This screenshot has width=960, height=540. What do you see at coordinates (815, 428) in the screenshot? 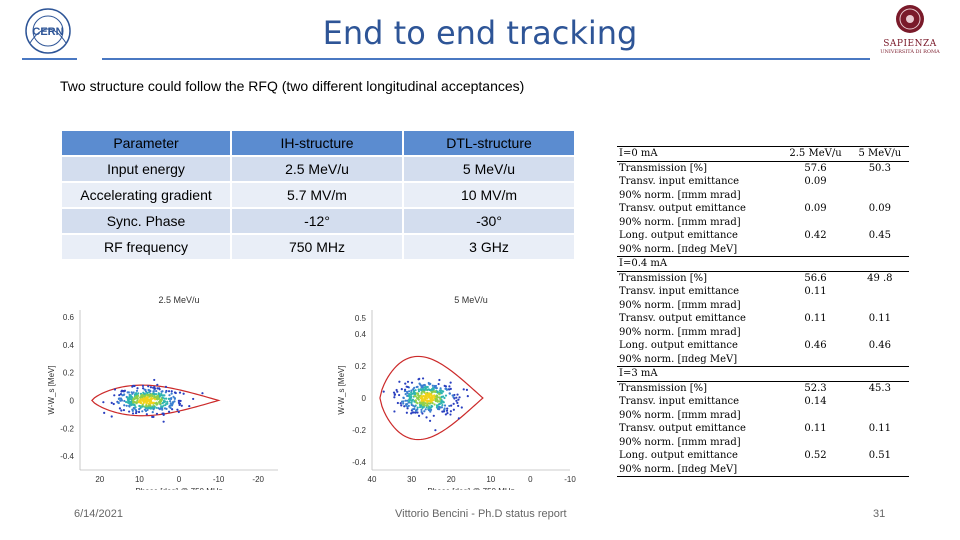
I see `acc-cell: 0.11` at bounding box center [815, 428].